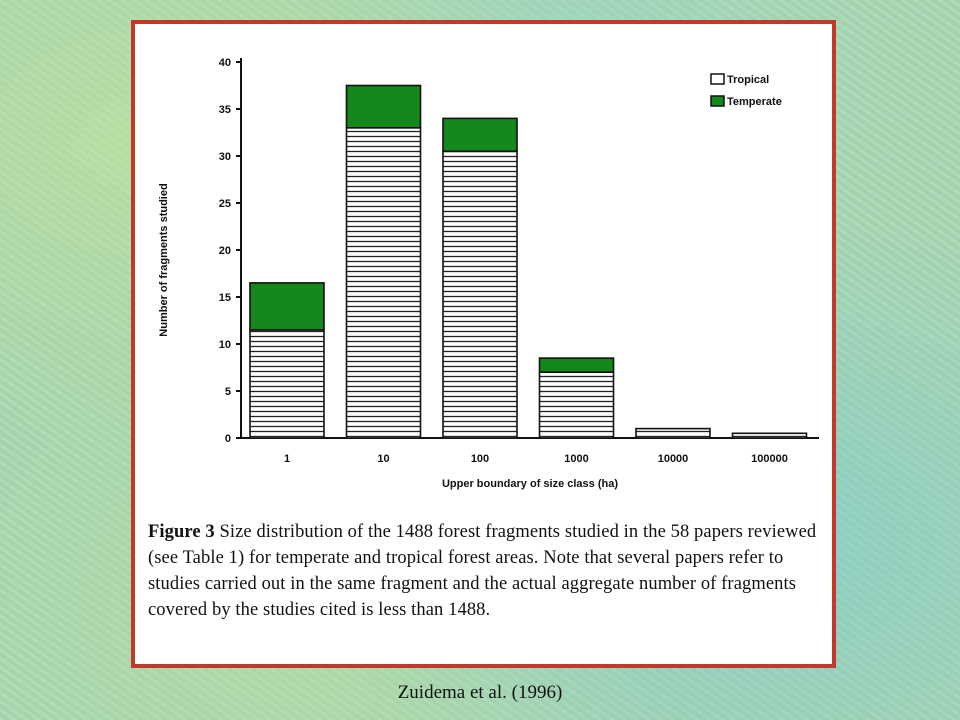 Image resolution: width=960 pixels, height=720 pixels. I want to click on y-tick-label: 35, so click(225, 110).